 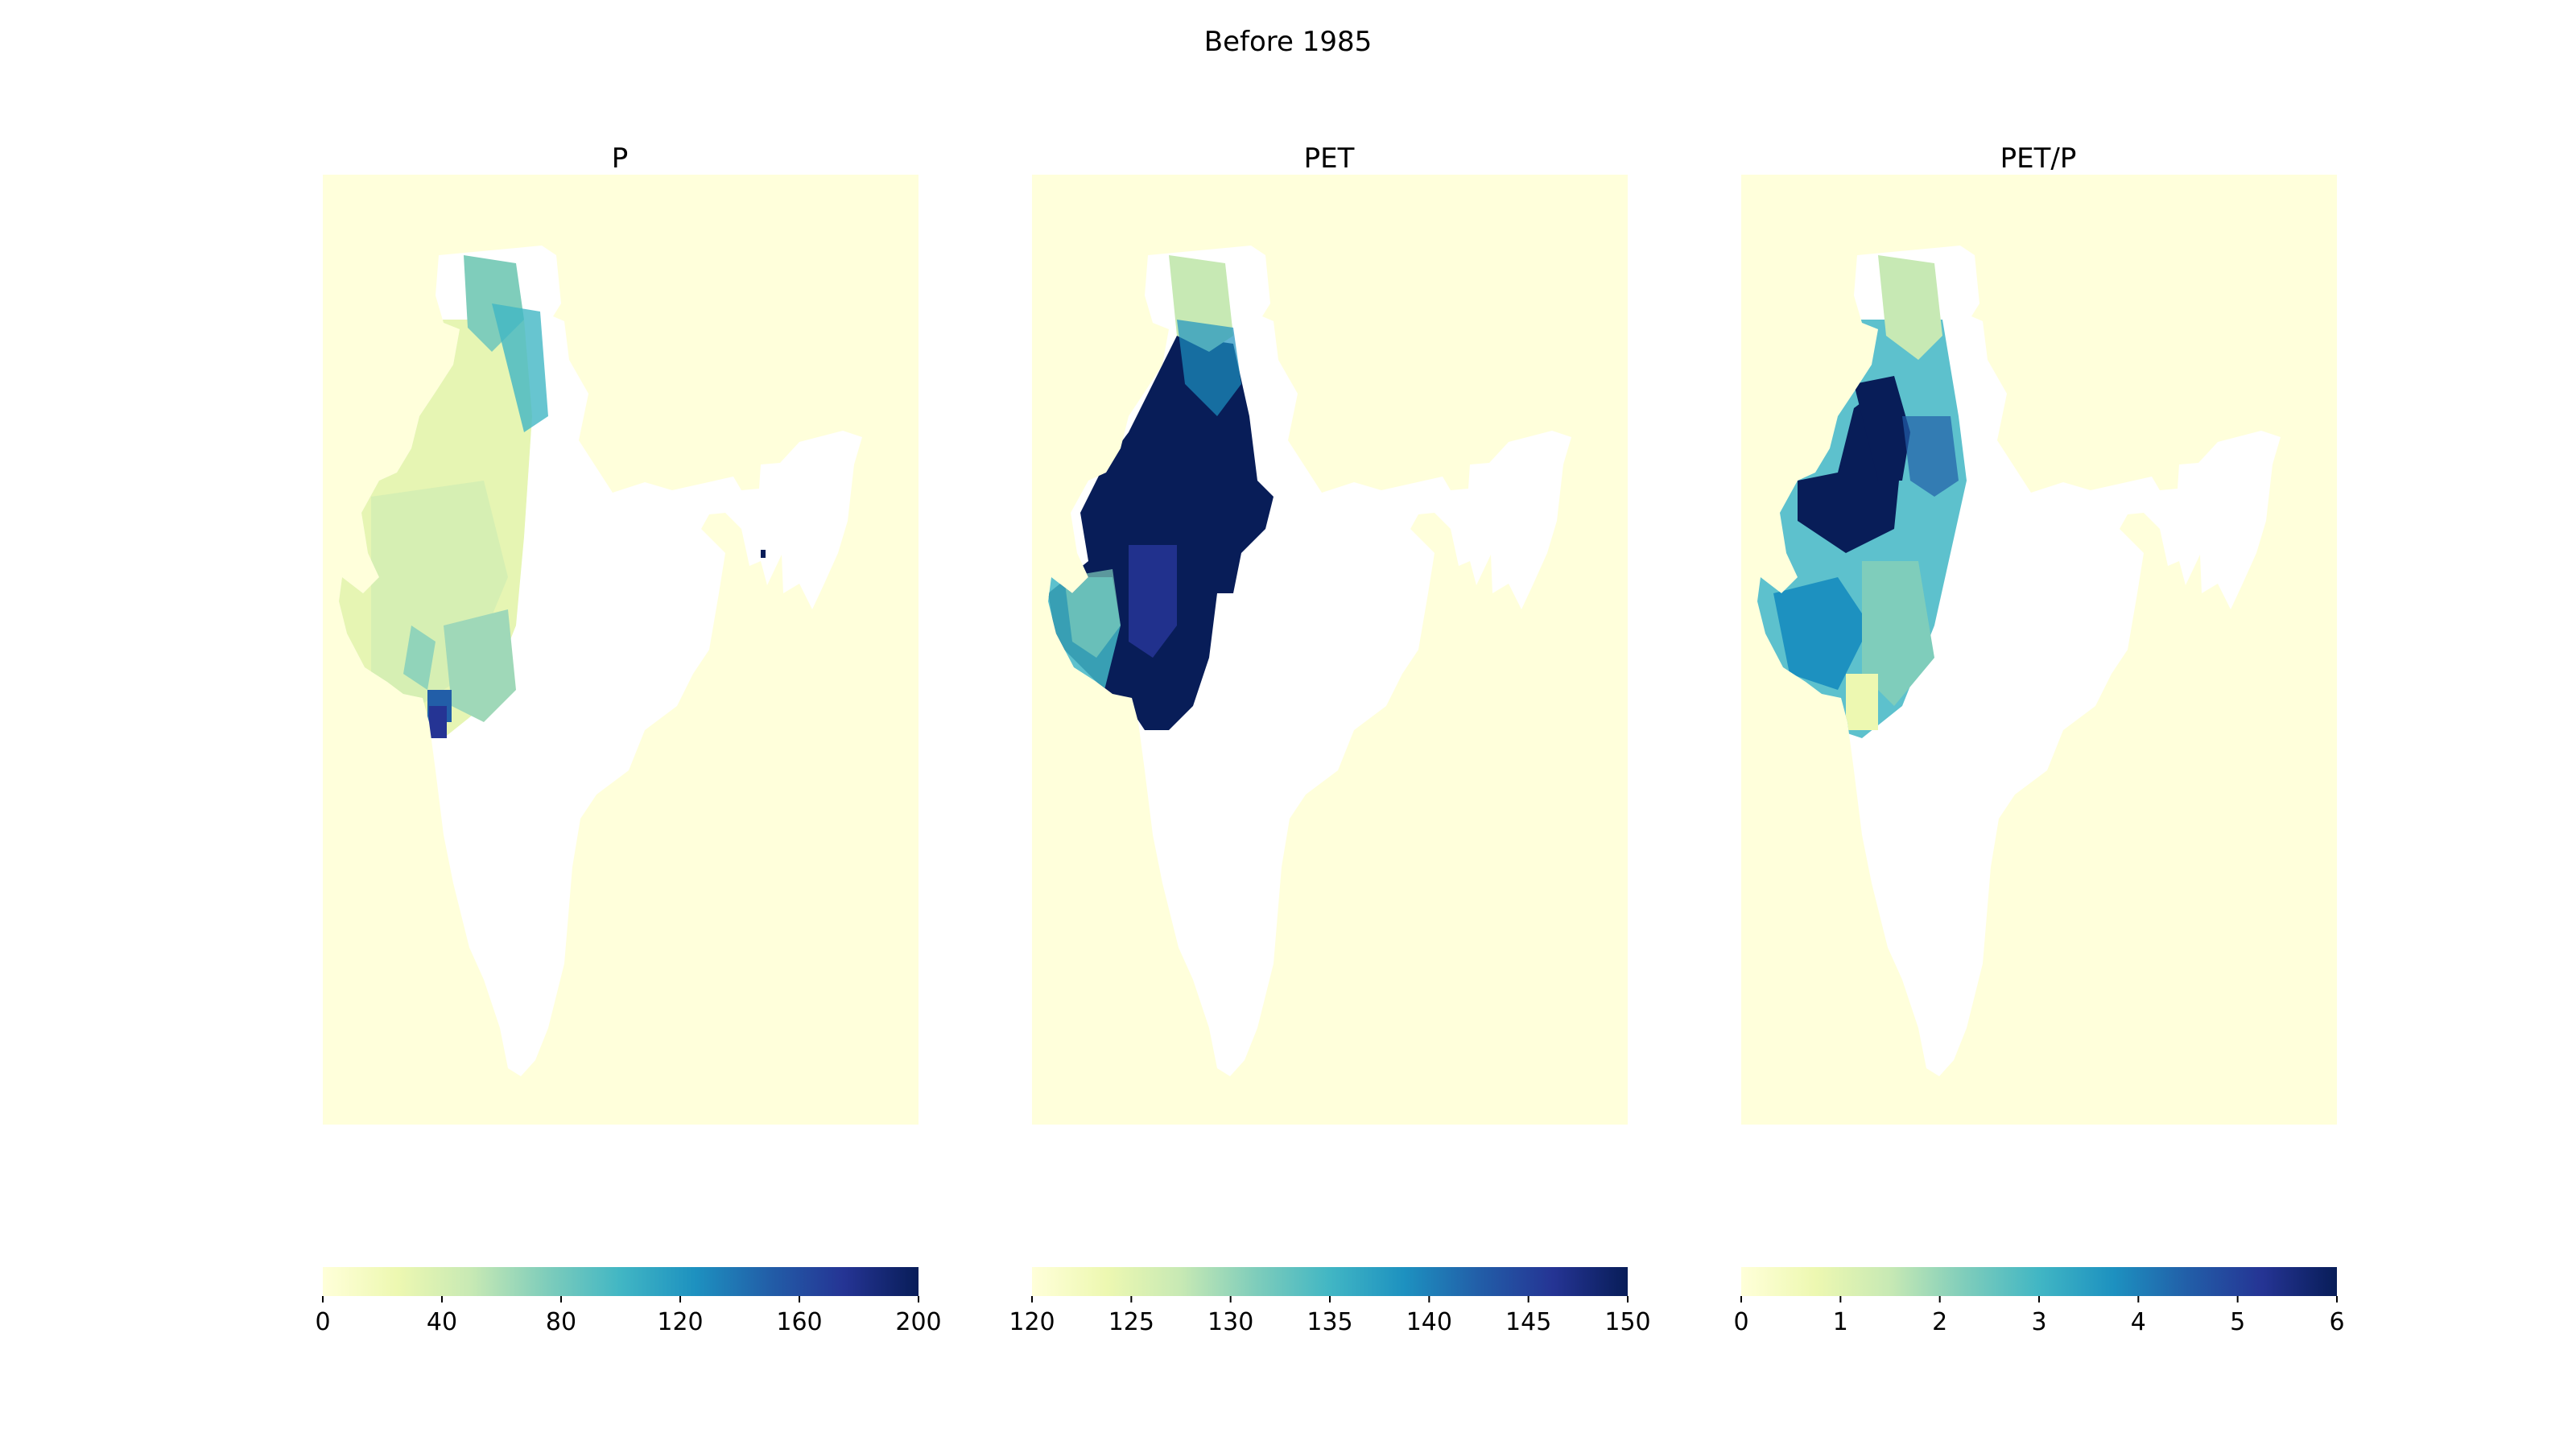 I want to click on colorbar-p: 0 40 80 120 160 200, so click(x=628, y=1301).